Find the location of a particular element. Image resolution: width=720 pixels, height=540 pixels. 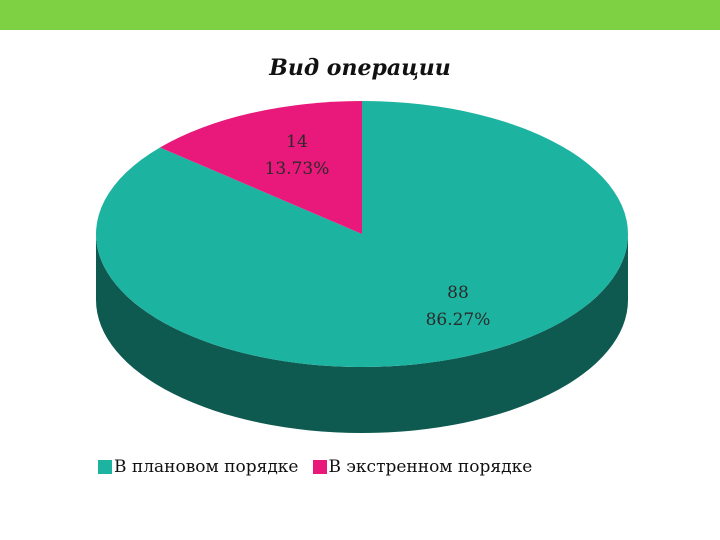

slice-value-label-emergency: 14 is located at coordinates (297, 142).